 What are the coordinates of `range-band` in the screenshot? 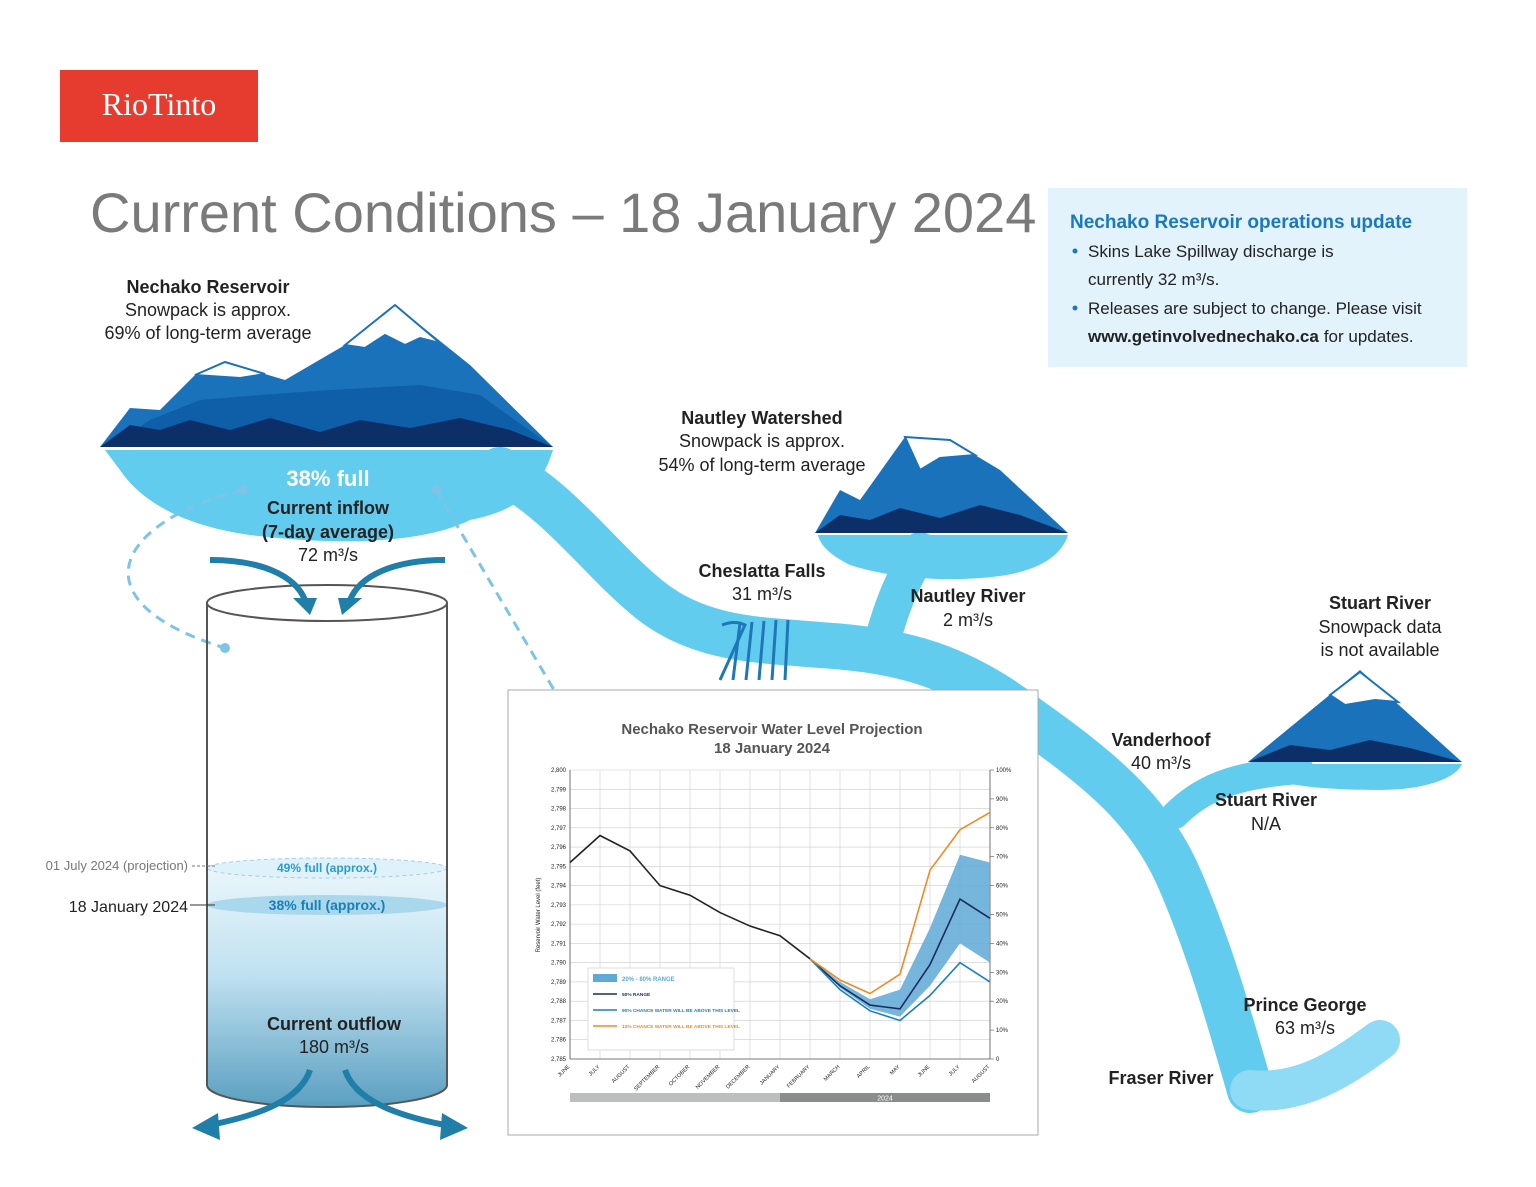 It's located at (900, 935).